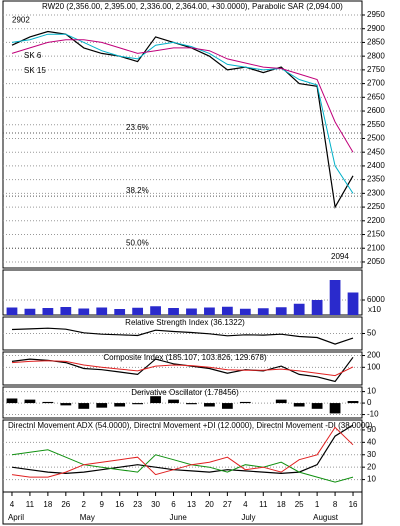 The image size is (400, 526). I want to click on x-tick-label: 4, so click(245, 504).